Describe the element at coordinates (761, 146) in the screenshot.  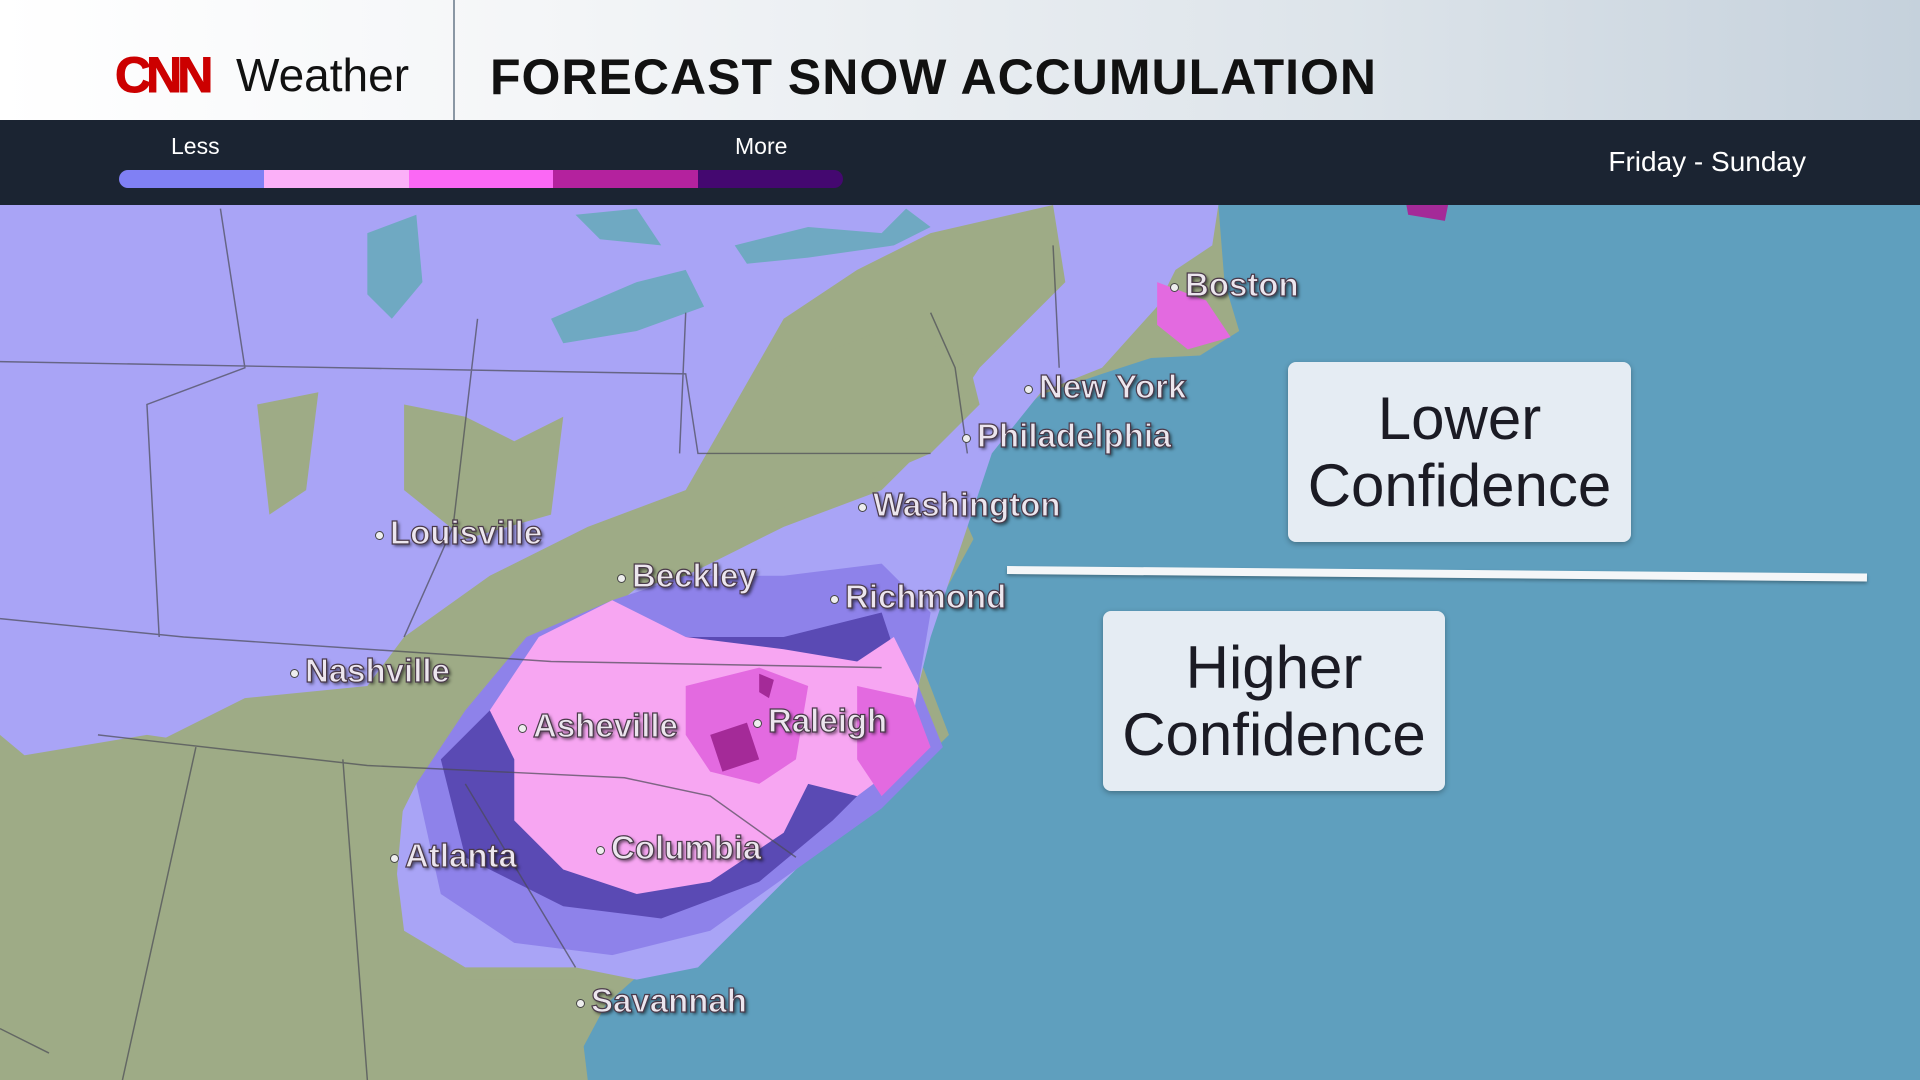
I see `legend-more-label: More` at that location.